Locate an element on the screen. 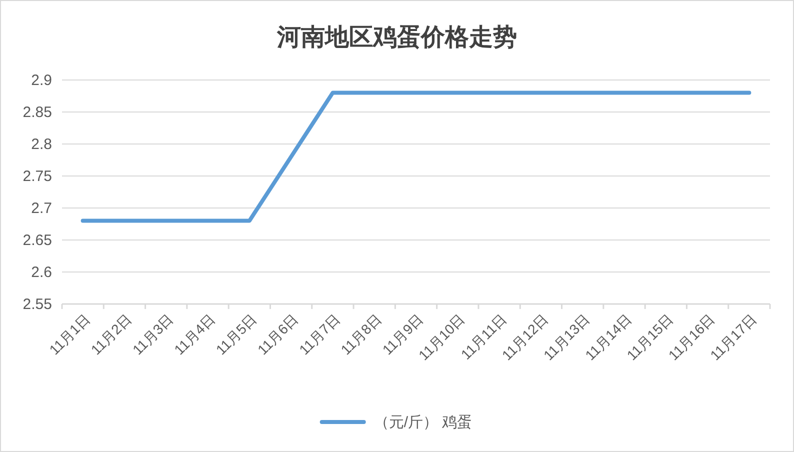 Image resolution: width=794 pixels, height=452 pixels. ytick: 2.75 is located at coordinates (37, 176).